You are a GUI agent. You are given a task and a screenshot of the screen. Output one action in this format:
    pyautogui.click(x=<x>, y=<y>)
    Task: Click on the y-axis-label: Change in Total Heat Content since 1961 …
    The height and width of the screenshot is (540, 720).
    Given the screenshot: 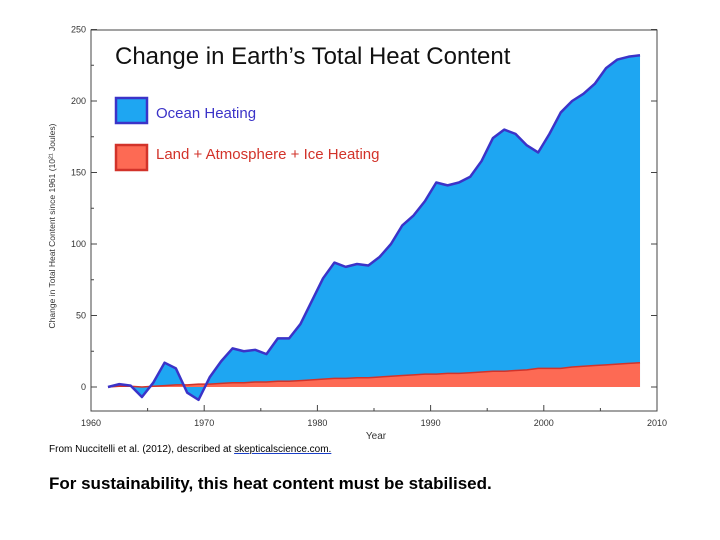 What is the action you would take?
    pyautogui.click(x=52, y=225)
    